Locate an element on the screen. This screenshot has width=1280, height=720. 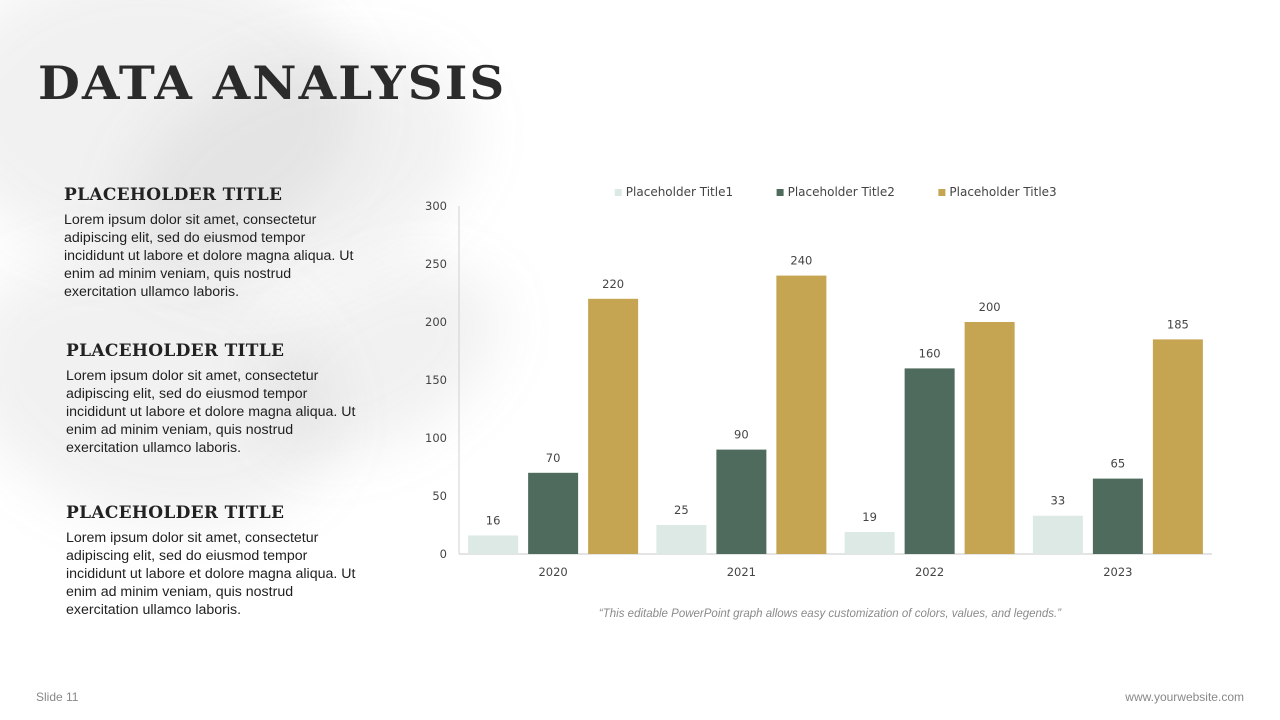
slide-title: DATA ANALYSIS is located at coordinates (272, 83).